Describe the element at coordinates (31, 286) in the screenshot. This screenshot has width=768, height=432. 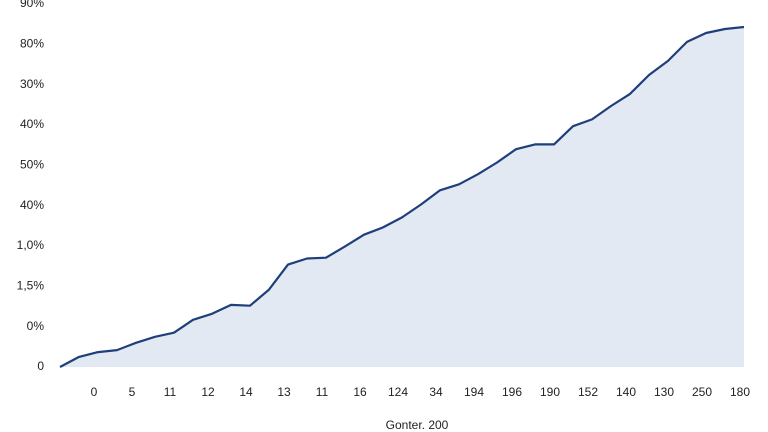
I see `y-tick-label: 1,5%` at that location.